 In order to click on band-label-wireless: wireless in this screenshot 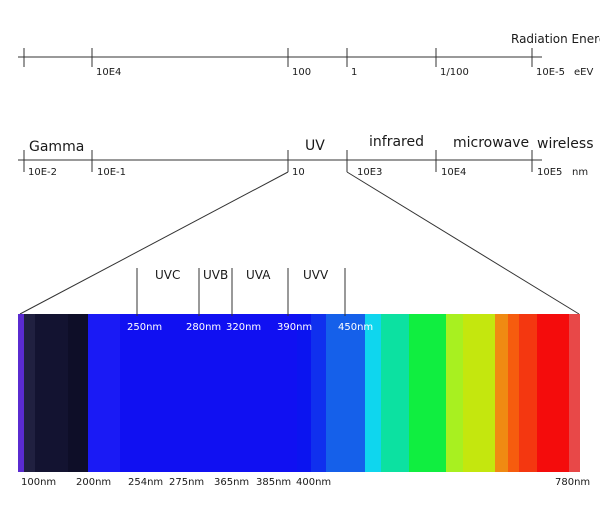, I will do `click(565, 144)`.